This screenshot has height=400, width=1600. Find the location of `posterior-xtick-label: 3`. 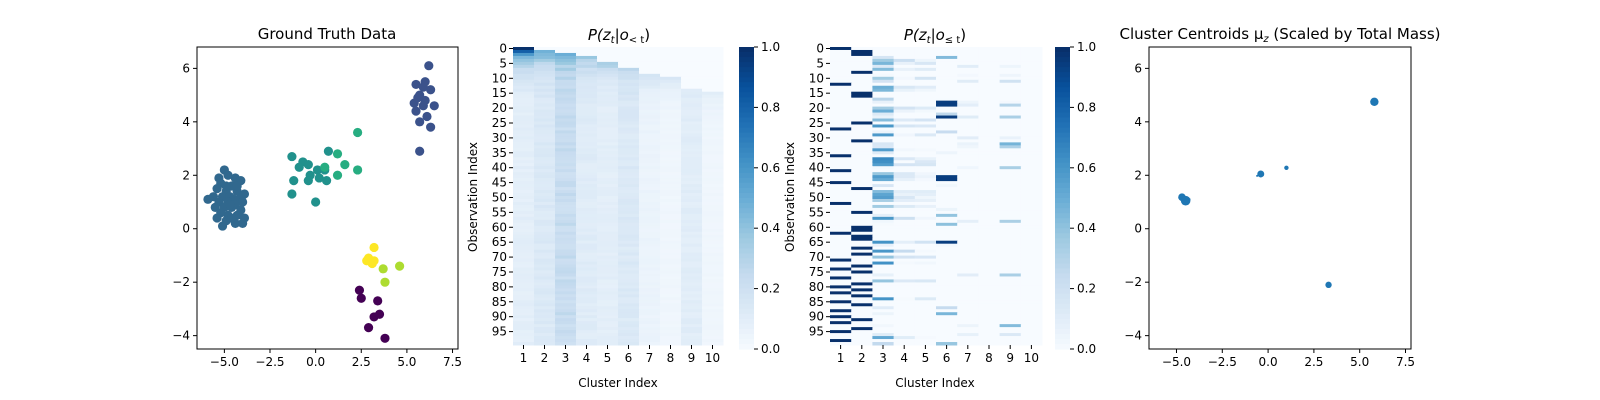

posterior-xtick-label: 3 is located at coordinates (883, 358).